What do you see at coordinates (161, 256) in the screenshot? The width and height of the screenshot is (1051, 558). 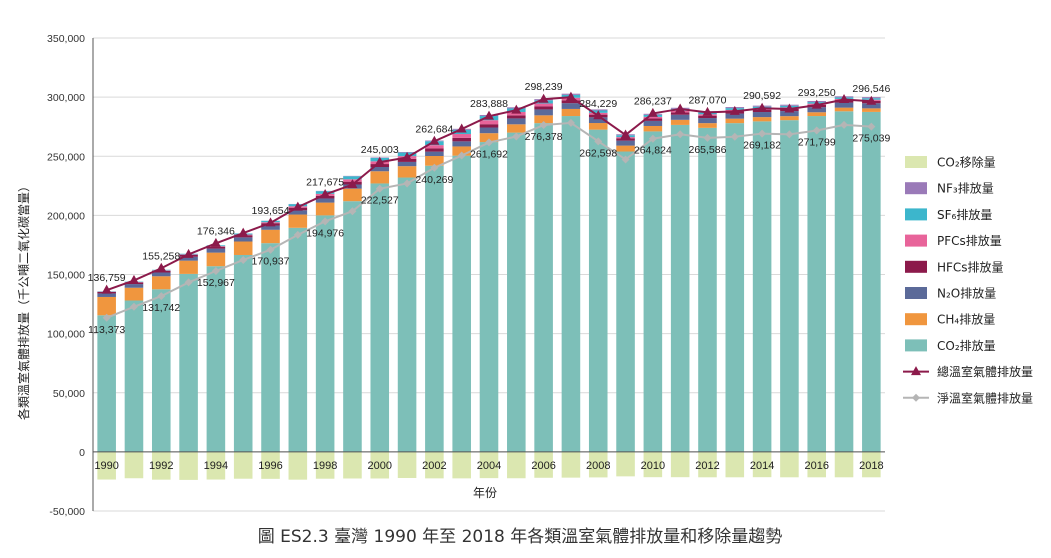 I see `total-data-label: 155,258` at bounding box center [161, 256].